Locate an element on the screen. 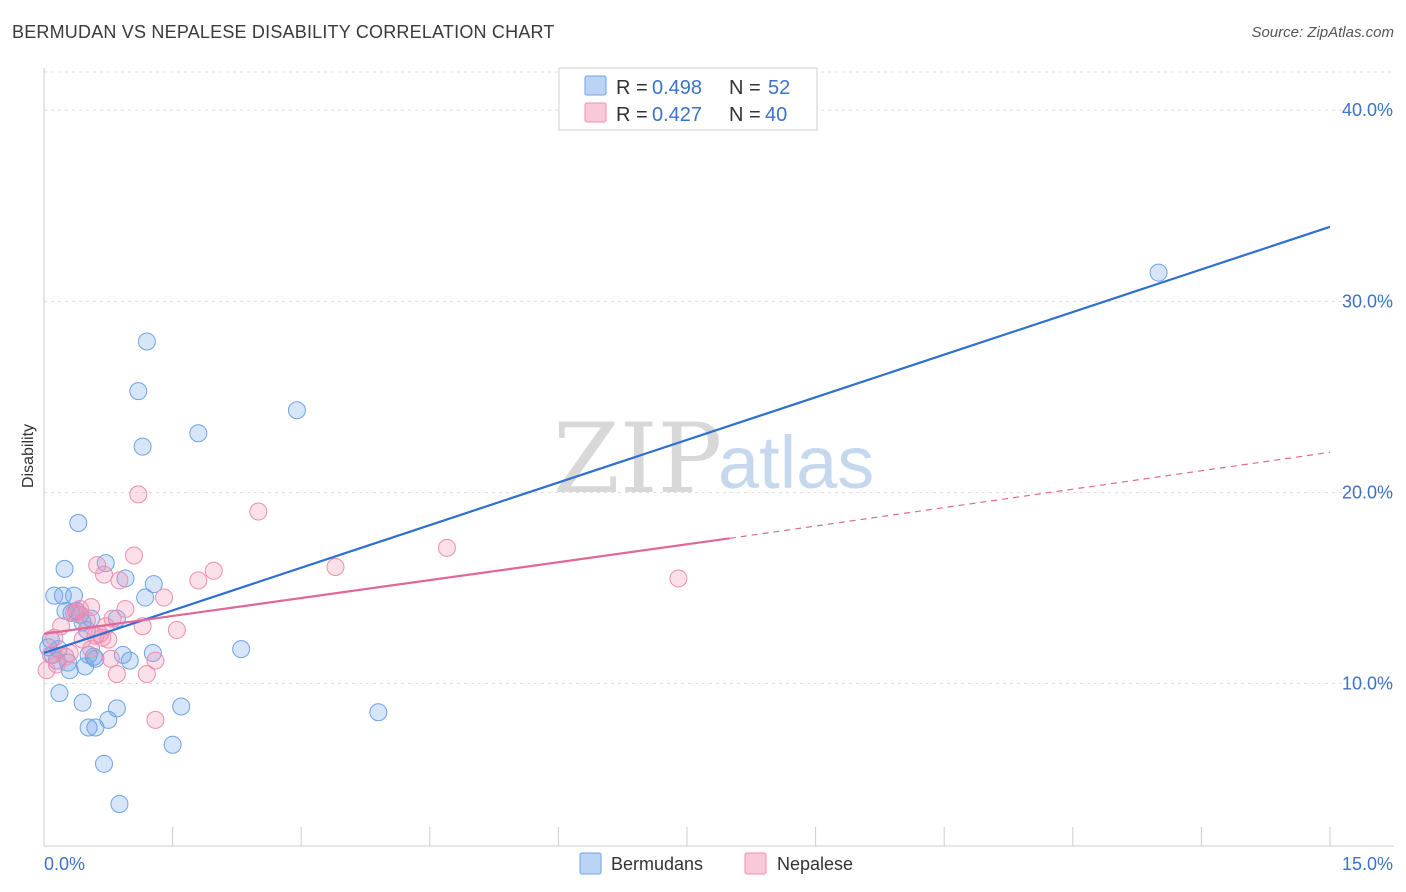 The height and width of the screenshot is (892, 1406). y-tick-label: 20.0% is located at coordinates (1367, 492).